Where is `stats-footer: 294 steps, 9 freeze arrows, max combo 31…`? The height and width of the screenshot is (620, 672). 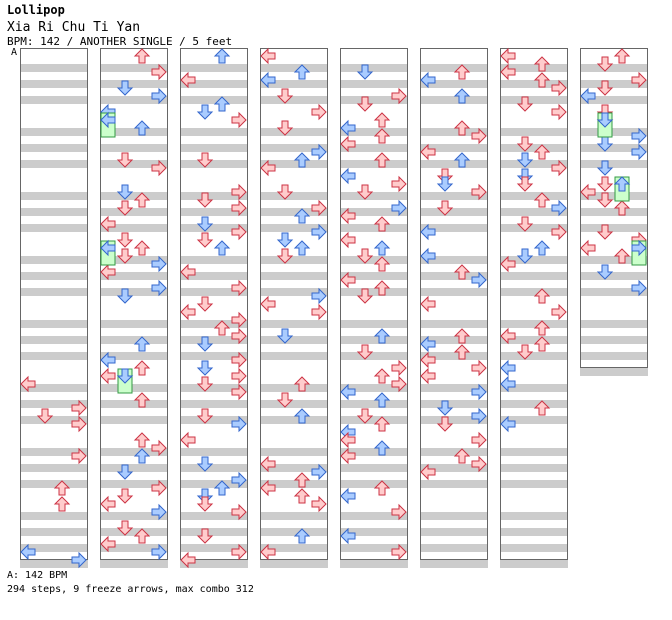
stats-footer: 294 steps, 9 freeze arrows, max combo 31… is located at coordinates (130, 589).